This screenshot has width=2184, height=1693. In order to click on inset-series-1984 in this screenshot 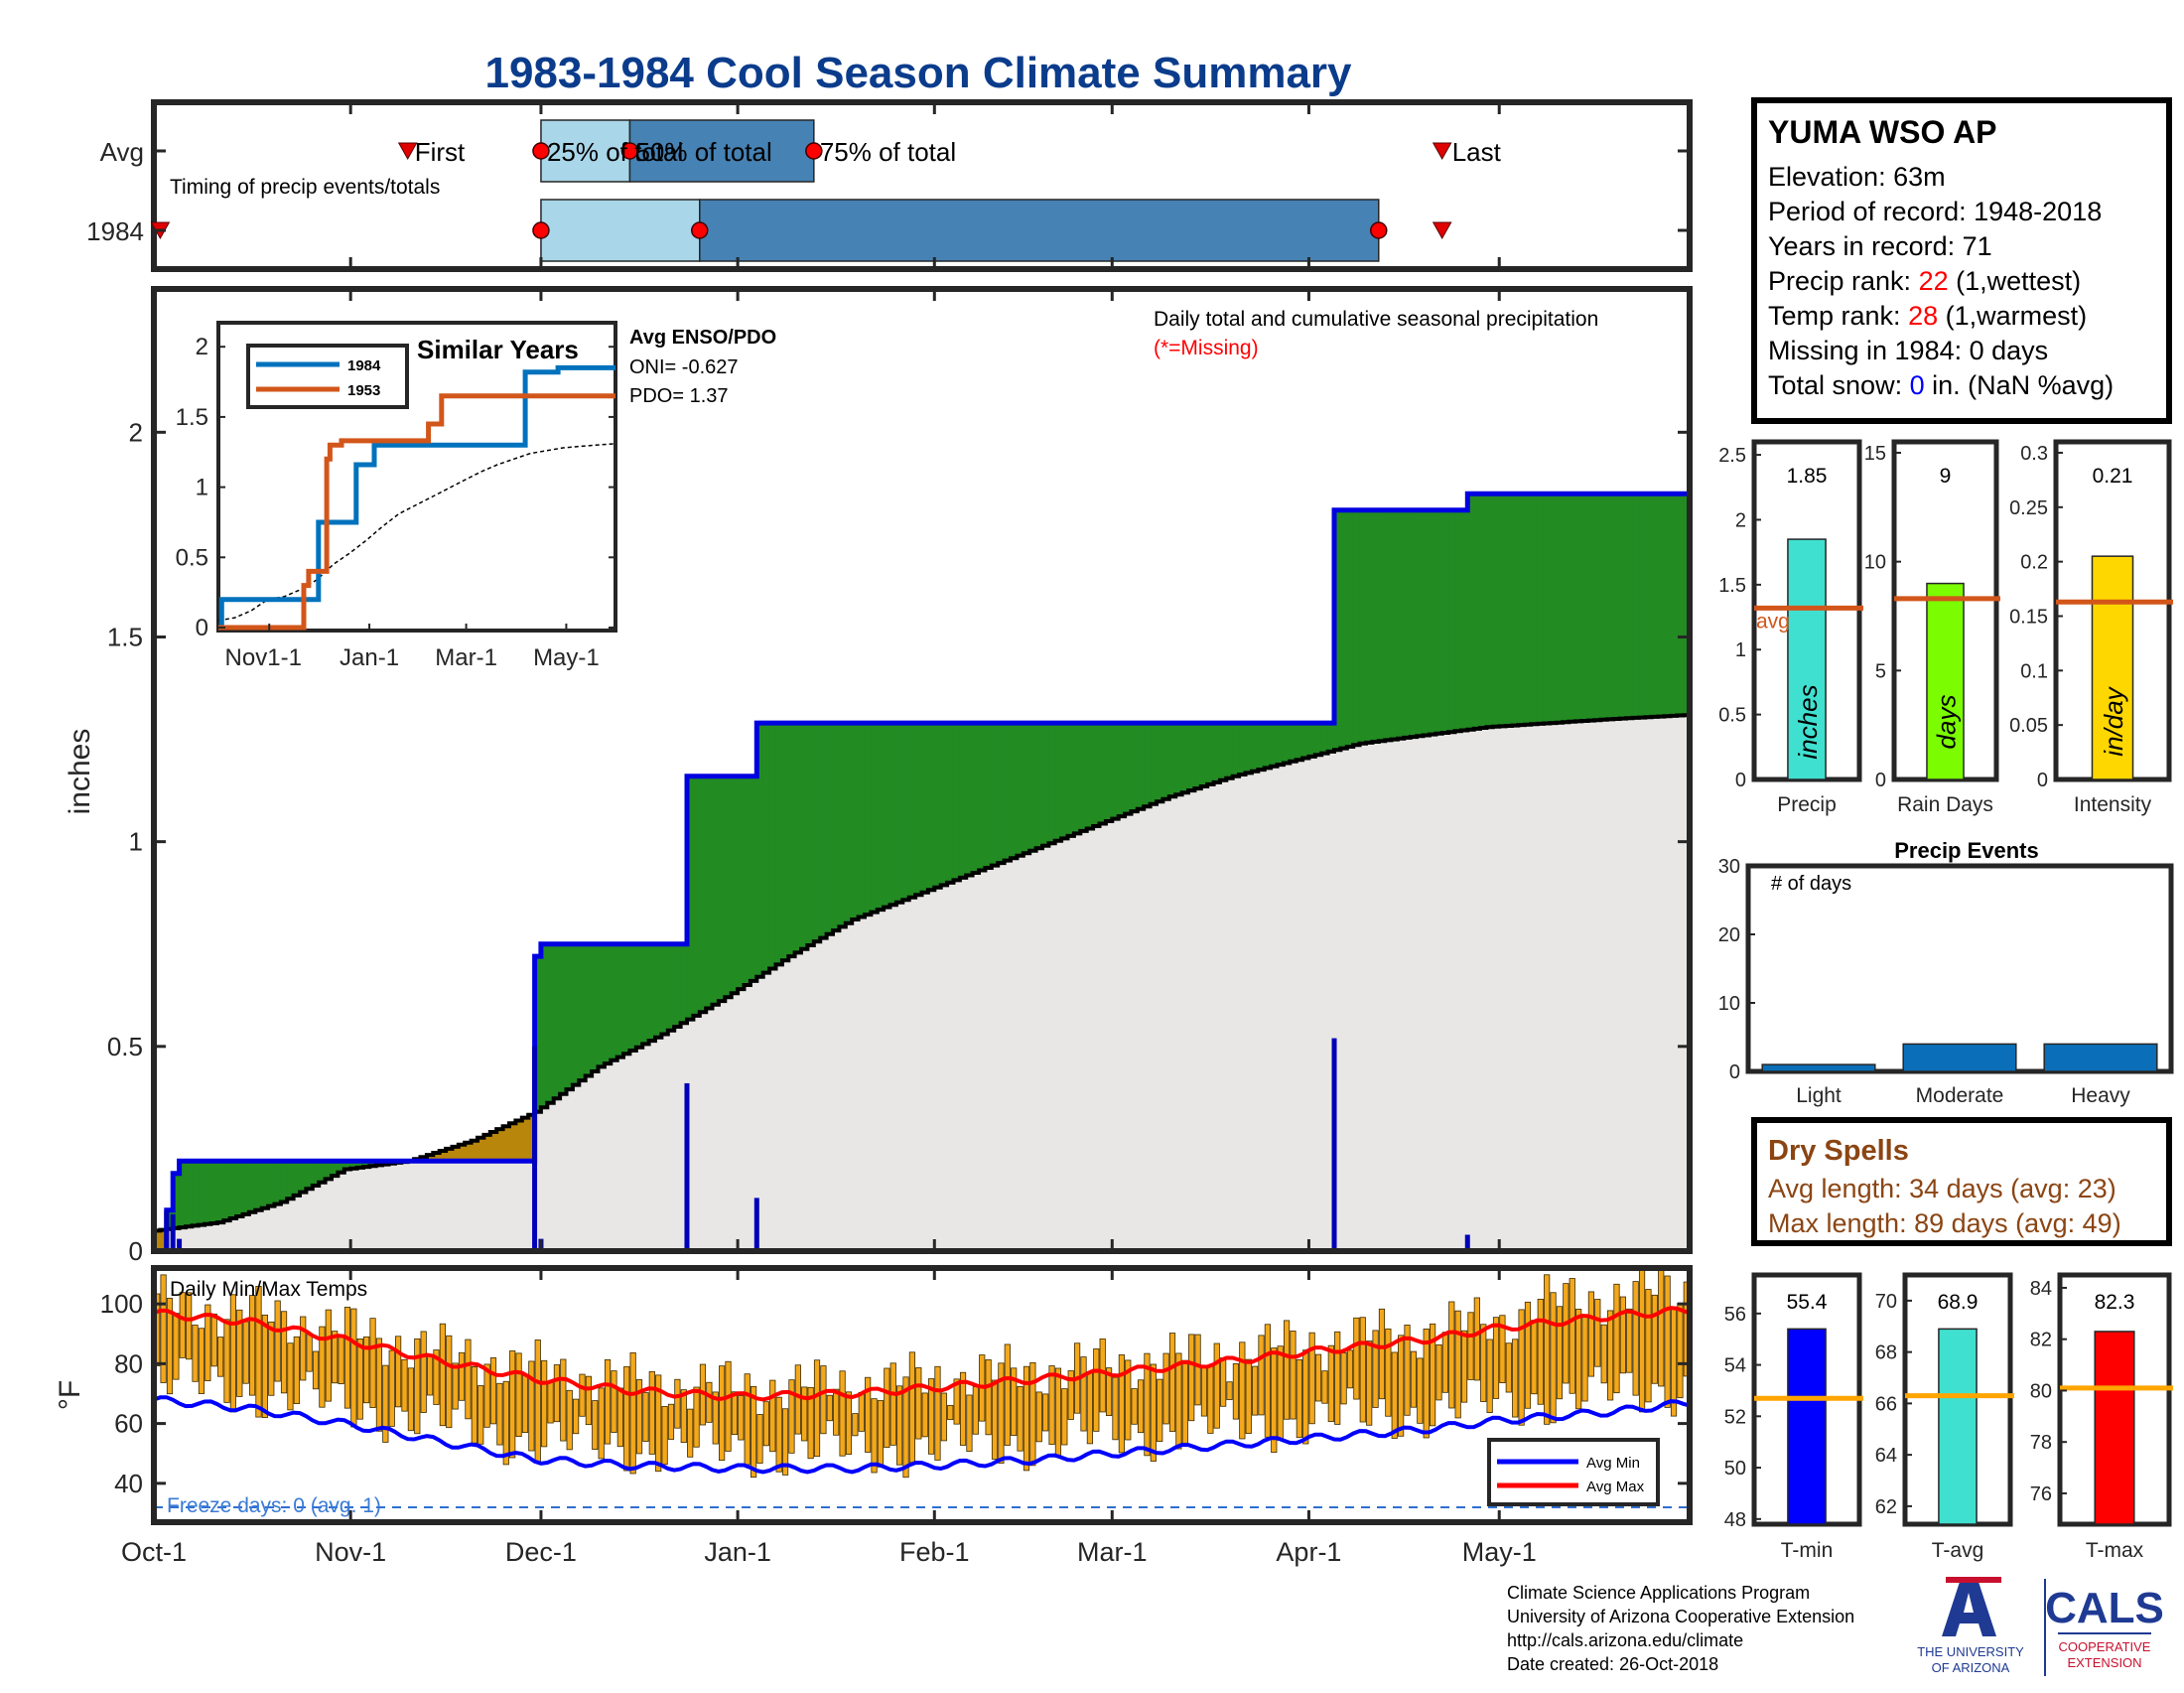, I will do `click(416, 498)`.